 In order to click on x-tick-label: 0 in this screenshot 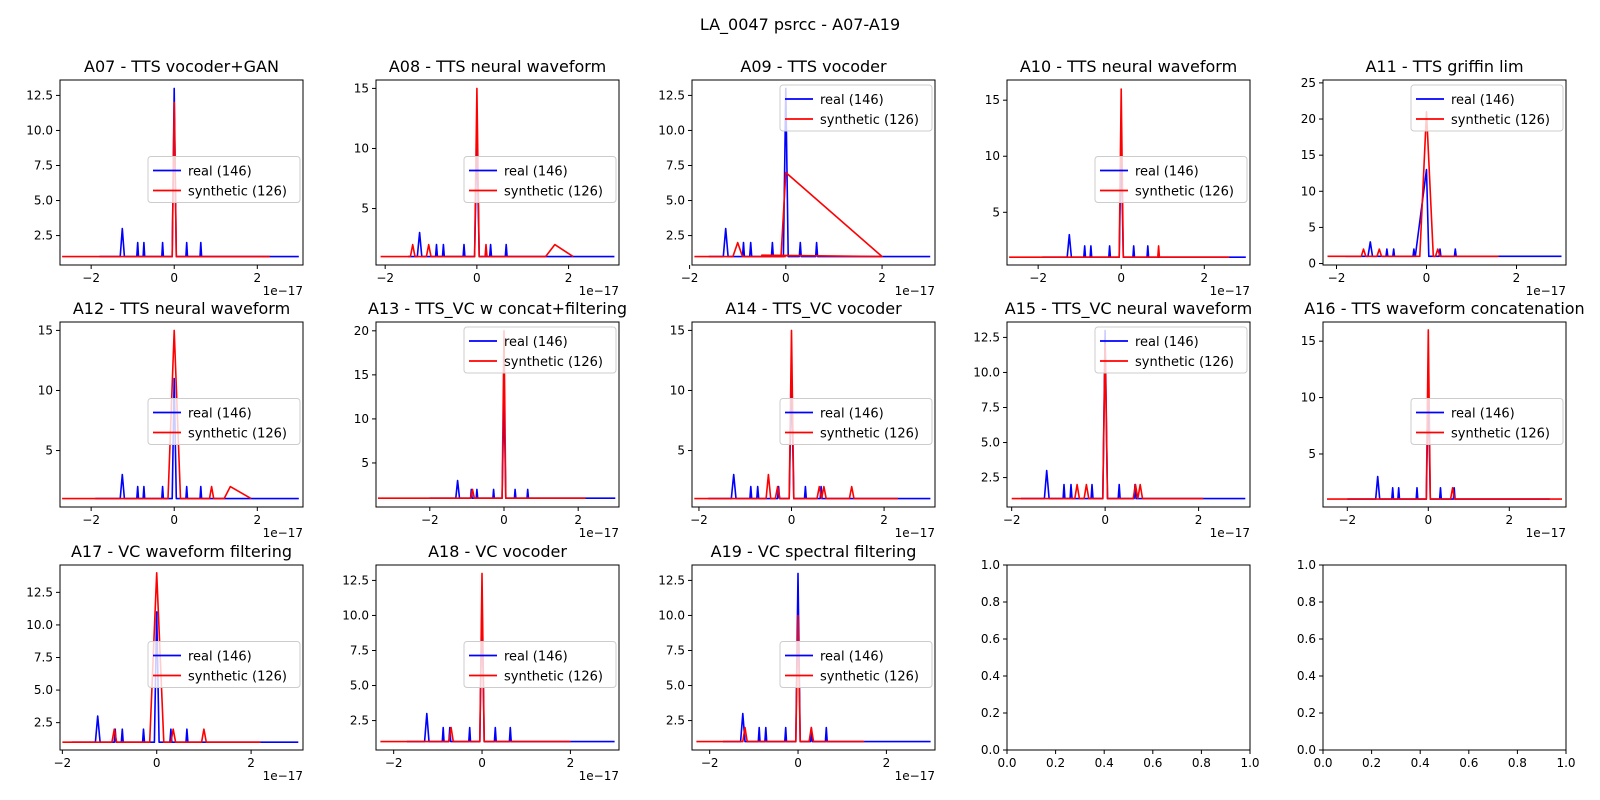, I will do `click(174, 278)`.